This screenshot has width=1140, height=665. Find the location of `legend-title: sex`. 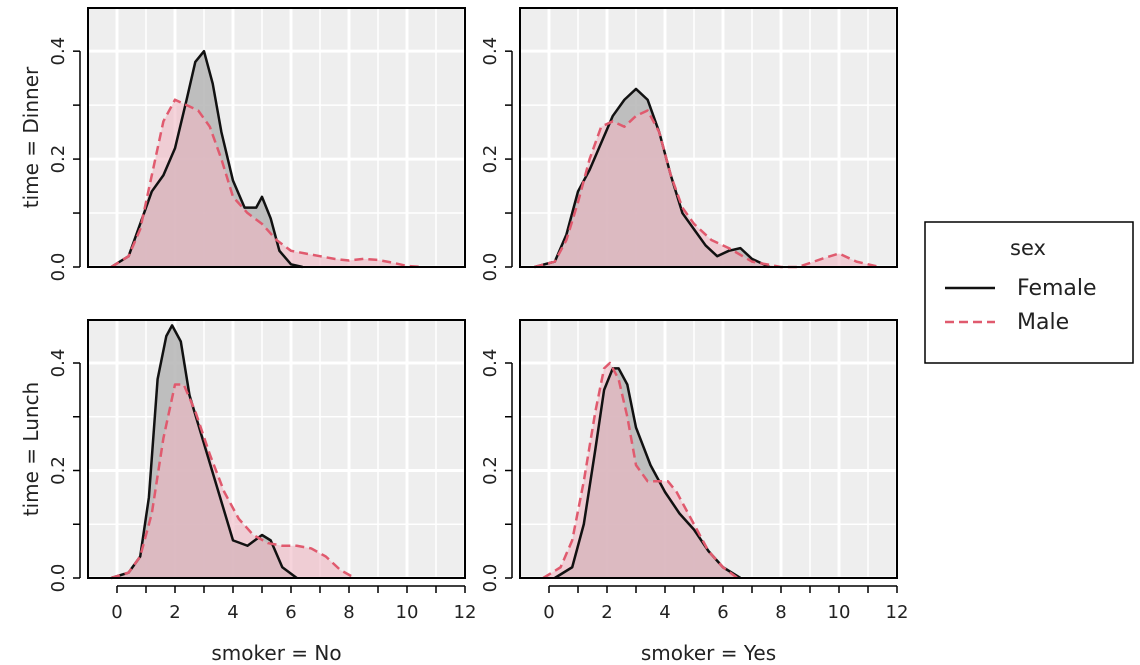

legend-title: sex is located at coordinates (1028, 248).